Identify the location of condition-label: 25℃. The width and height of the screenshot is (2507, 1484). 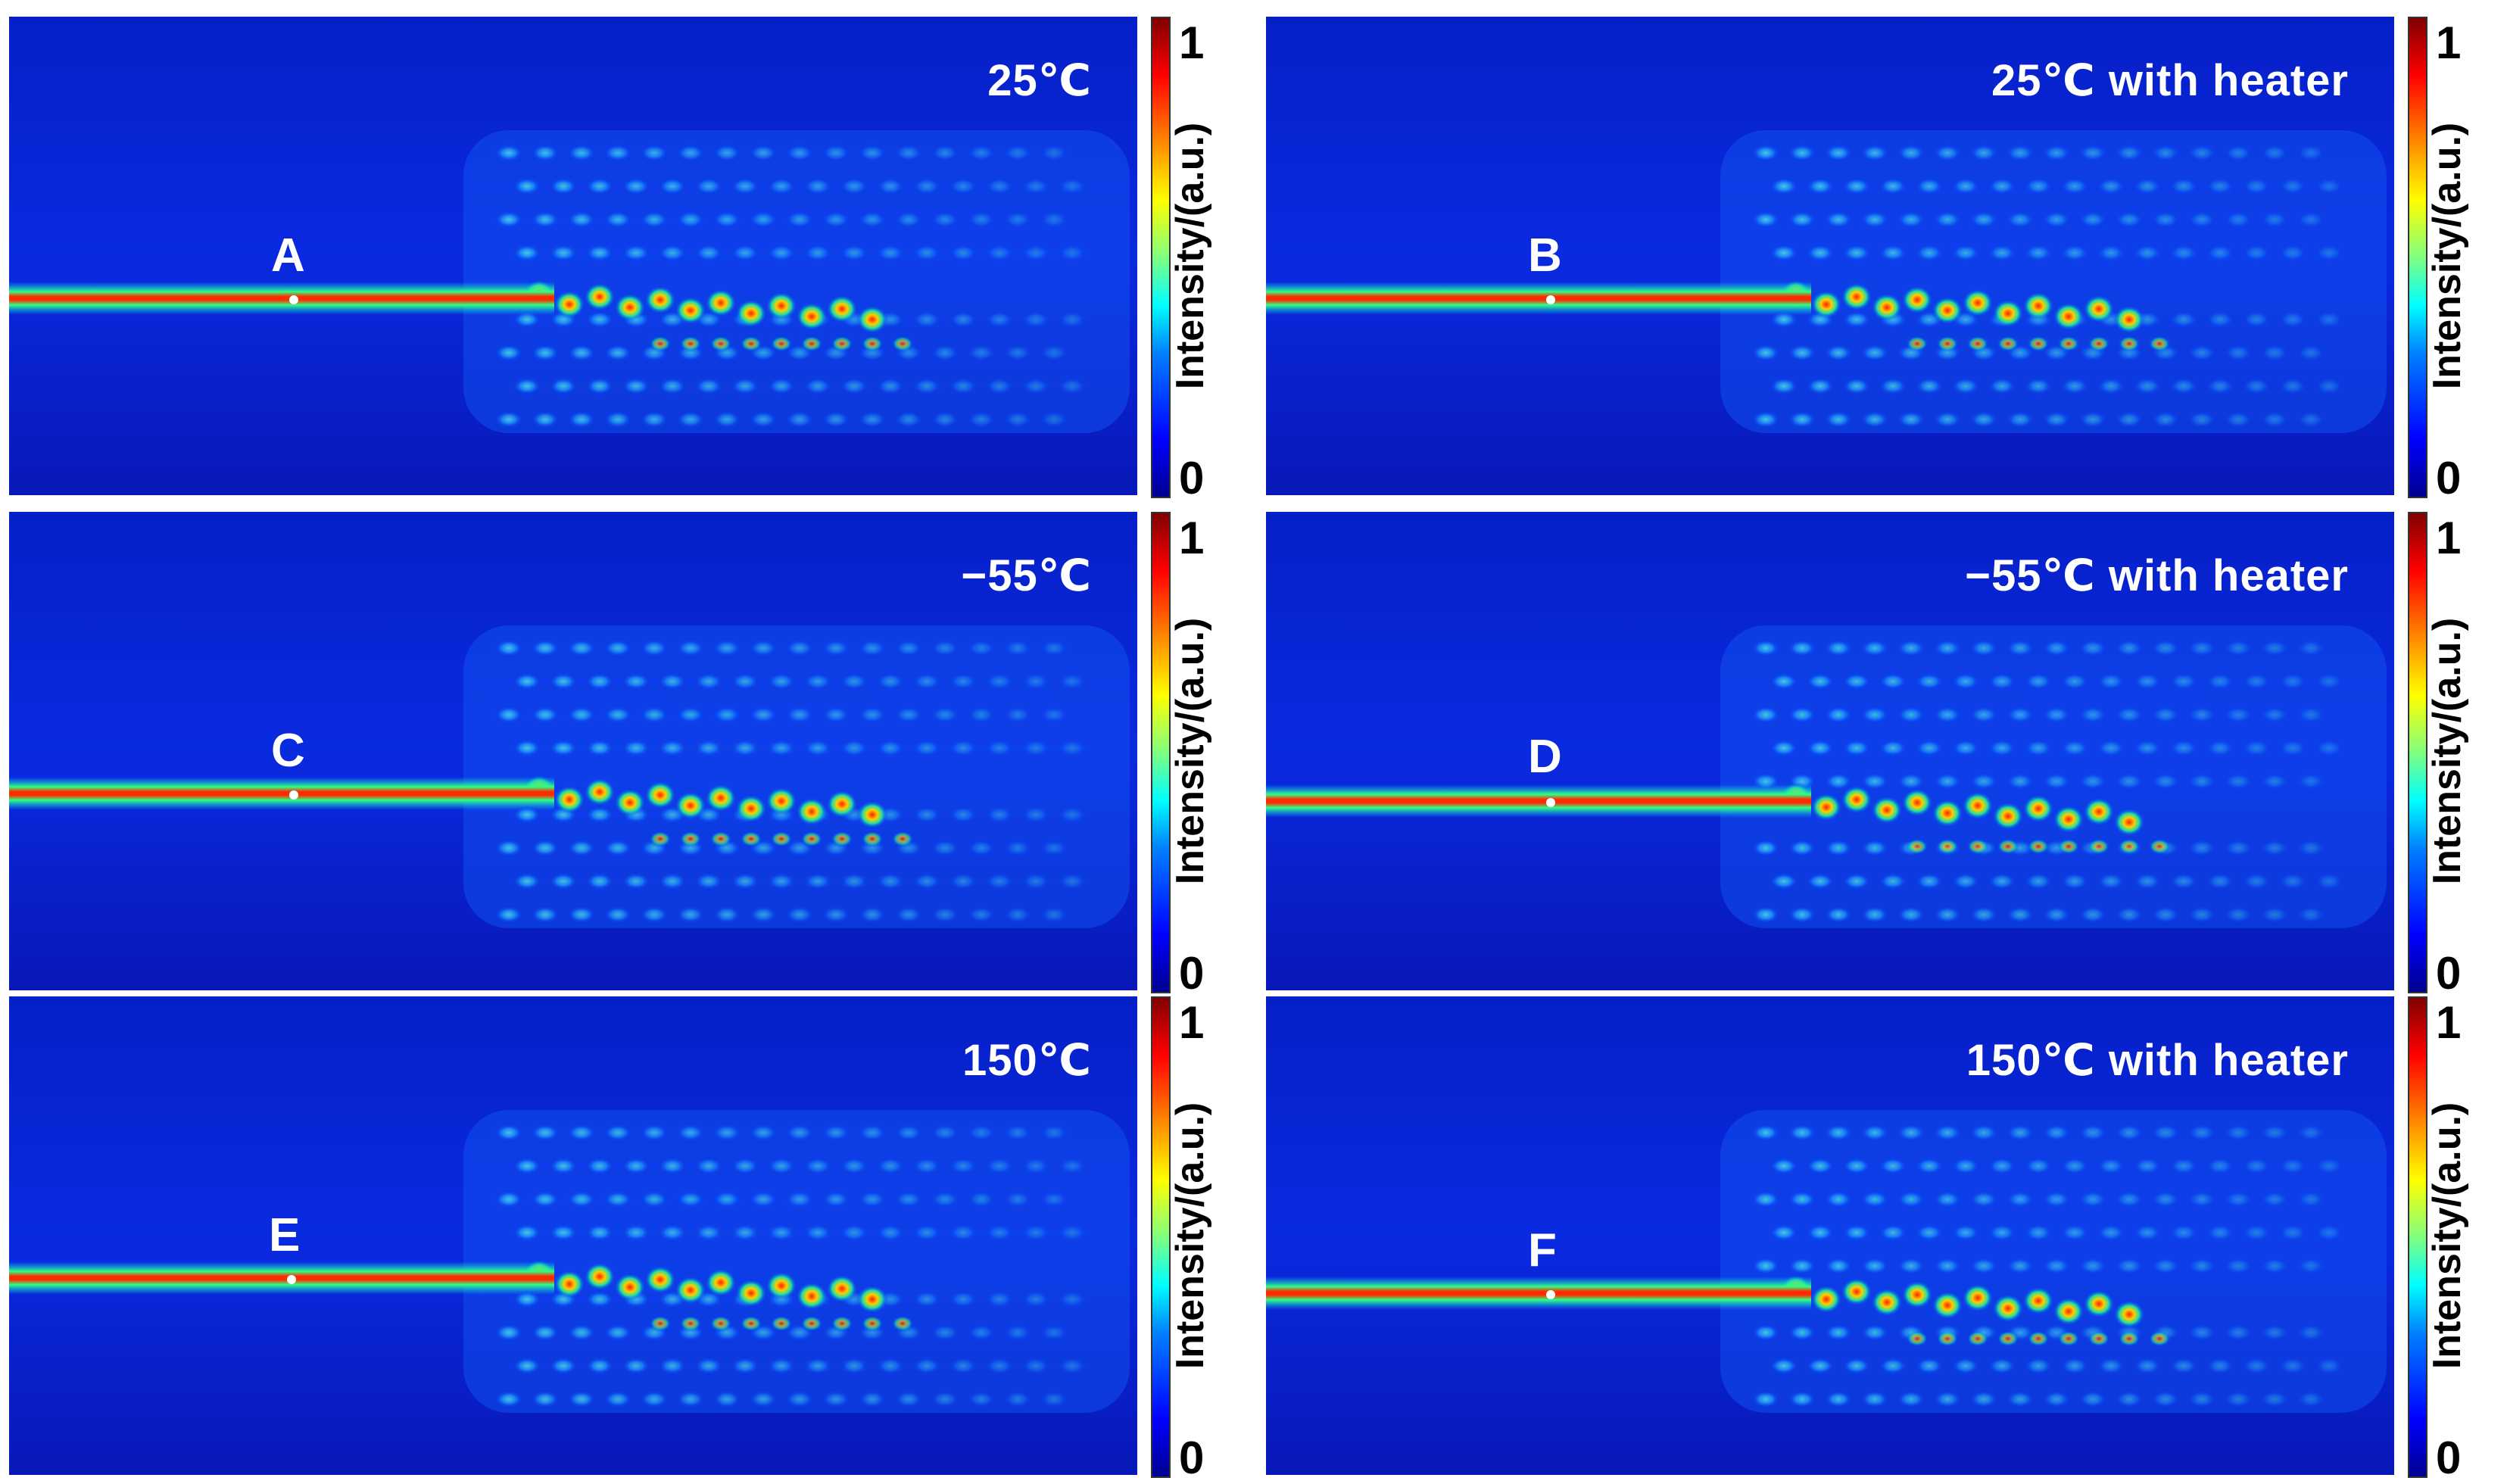
(1039, 80).